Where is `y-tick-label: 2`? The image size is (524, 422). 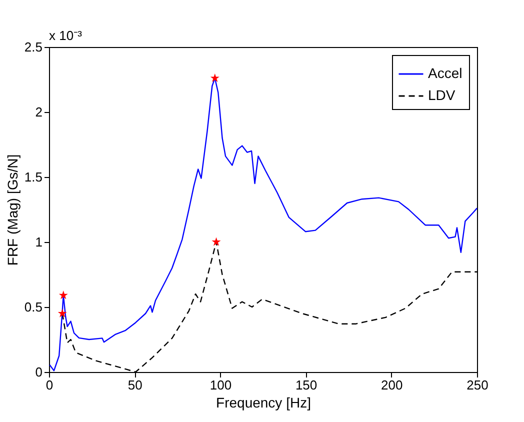
y-tick-label: 2 is located at coordinates (38, 112).